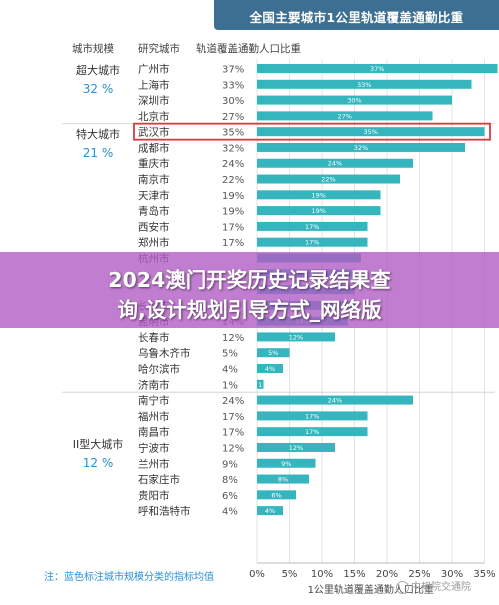 This screenshot has width=499, height=605. I want to click on x-tick-label: 15%, so click(354, 574).